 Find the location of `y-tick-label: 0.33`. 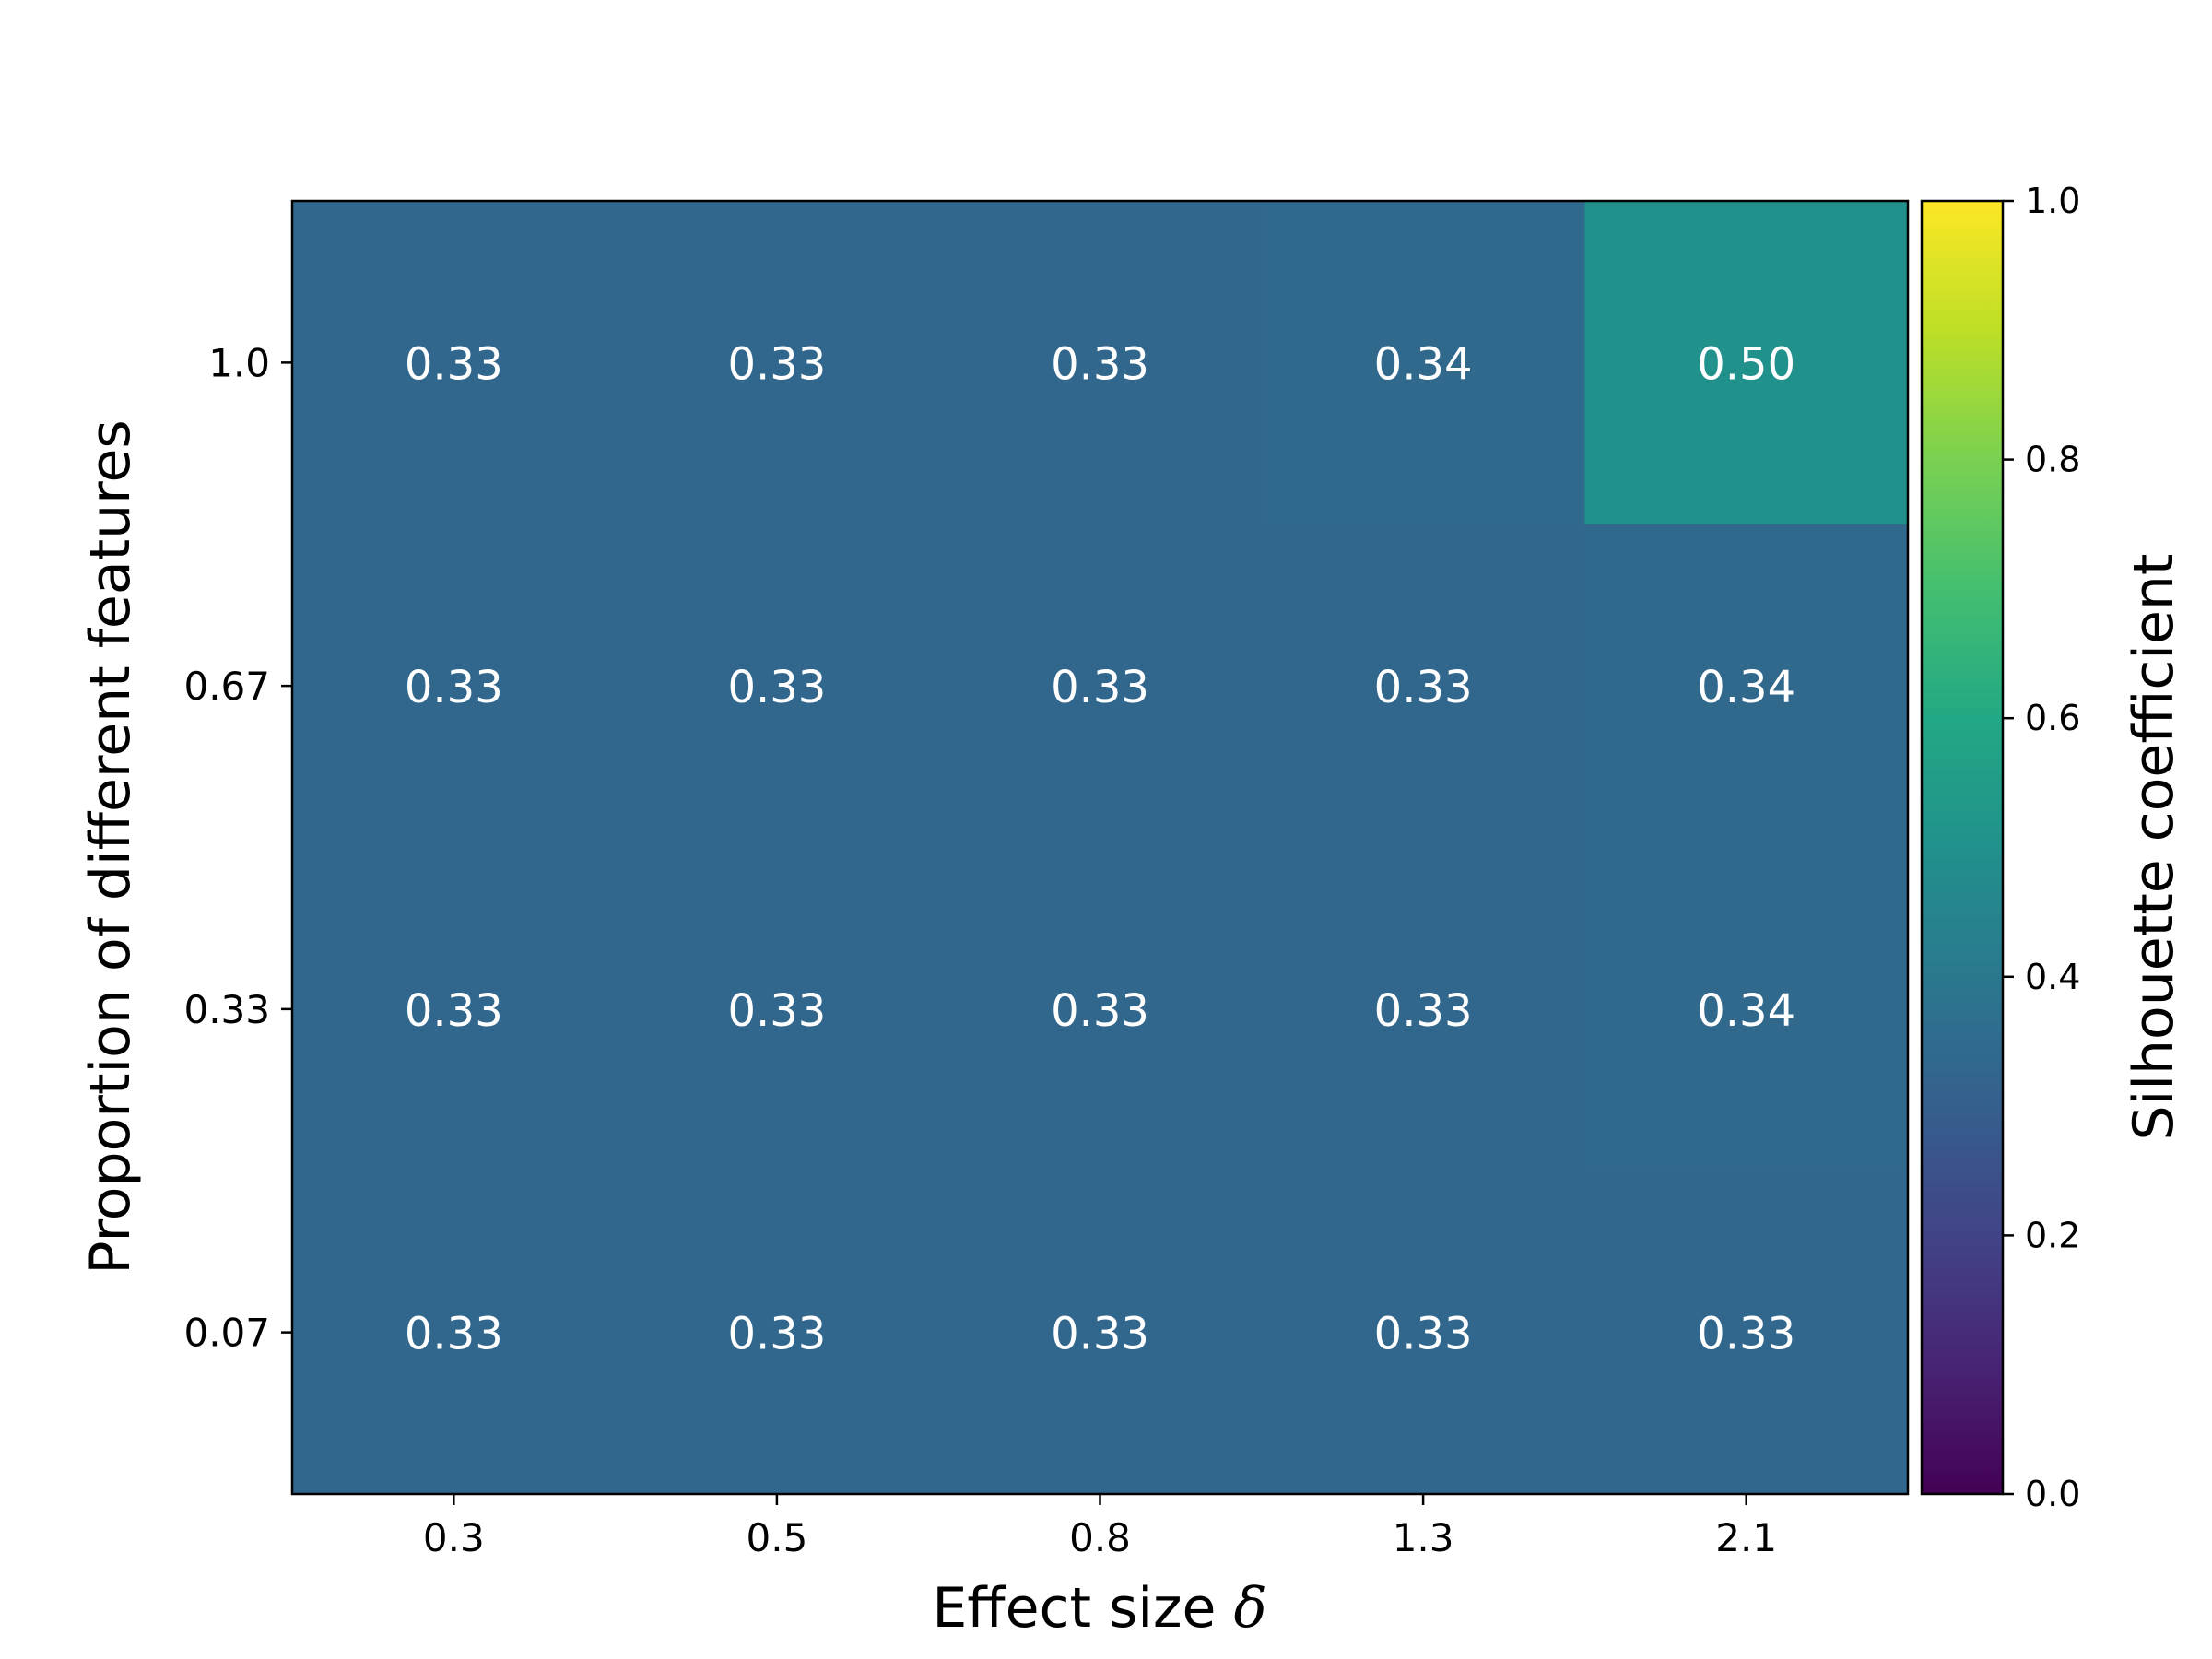

y-tick-label: 0.33 is located at coordinates (226, 1009).